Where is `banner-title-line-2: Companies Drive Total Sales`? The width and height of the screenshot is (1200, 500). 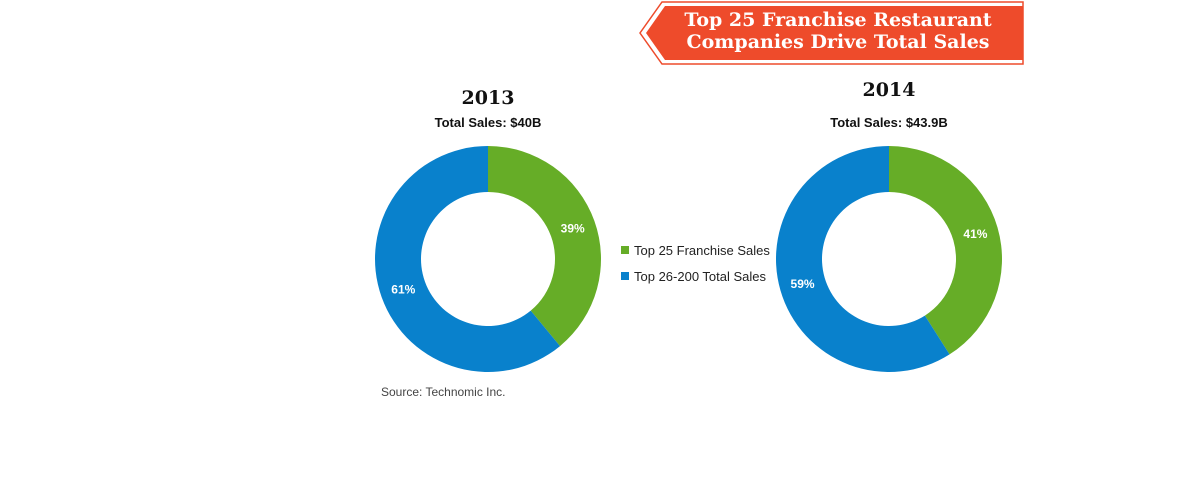
banner-title-line-2: Companies Drive Total Sales is located at coordinates (838, 42).